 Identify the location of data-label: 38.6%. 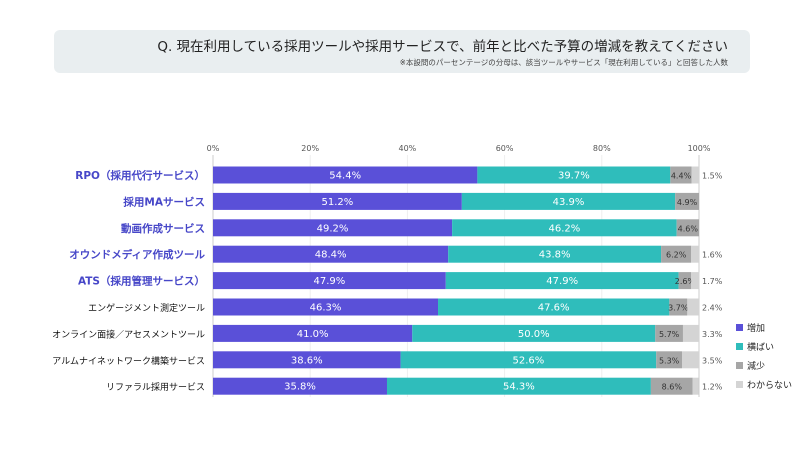
(307, 360).